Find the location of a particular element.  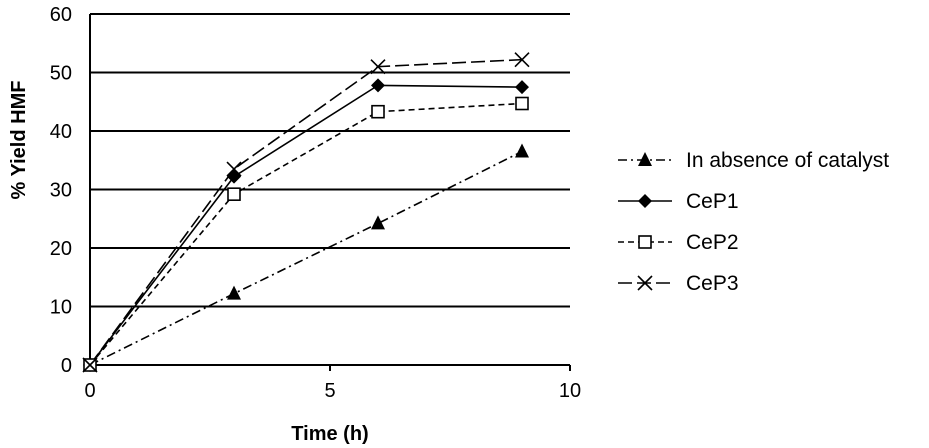

x-tick-label: 5 is located at coordinates (329, 391).